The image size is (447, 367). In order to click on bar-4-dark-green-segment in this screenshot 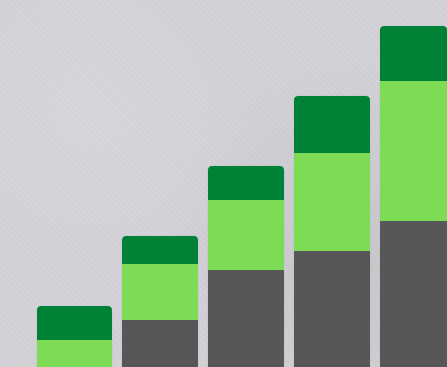, I will do `click(332, 124)`.